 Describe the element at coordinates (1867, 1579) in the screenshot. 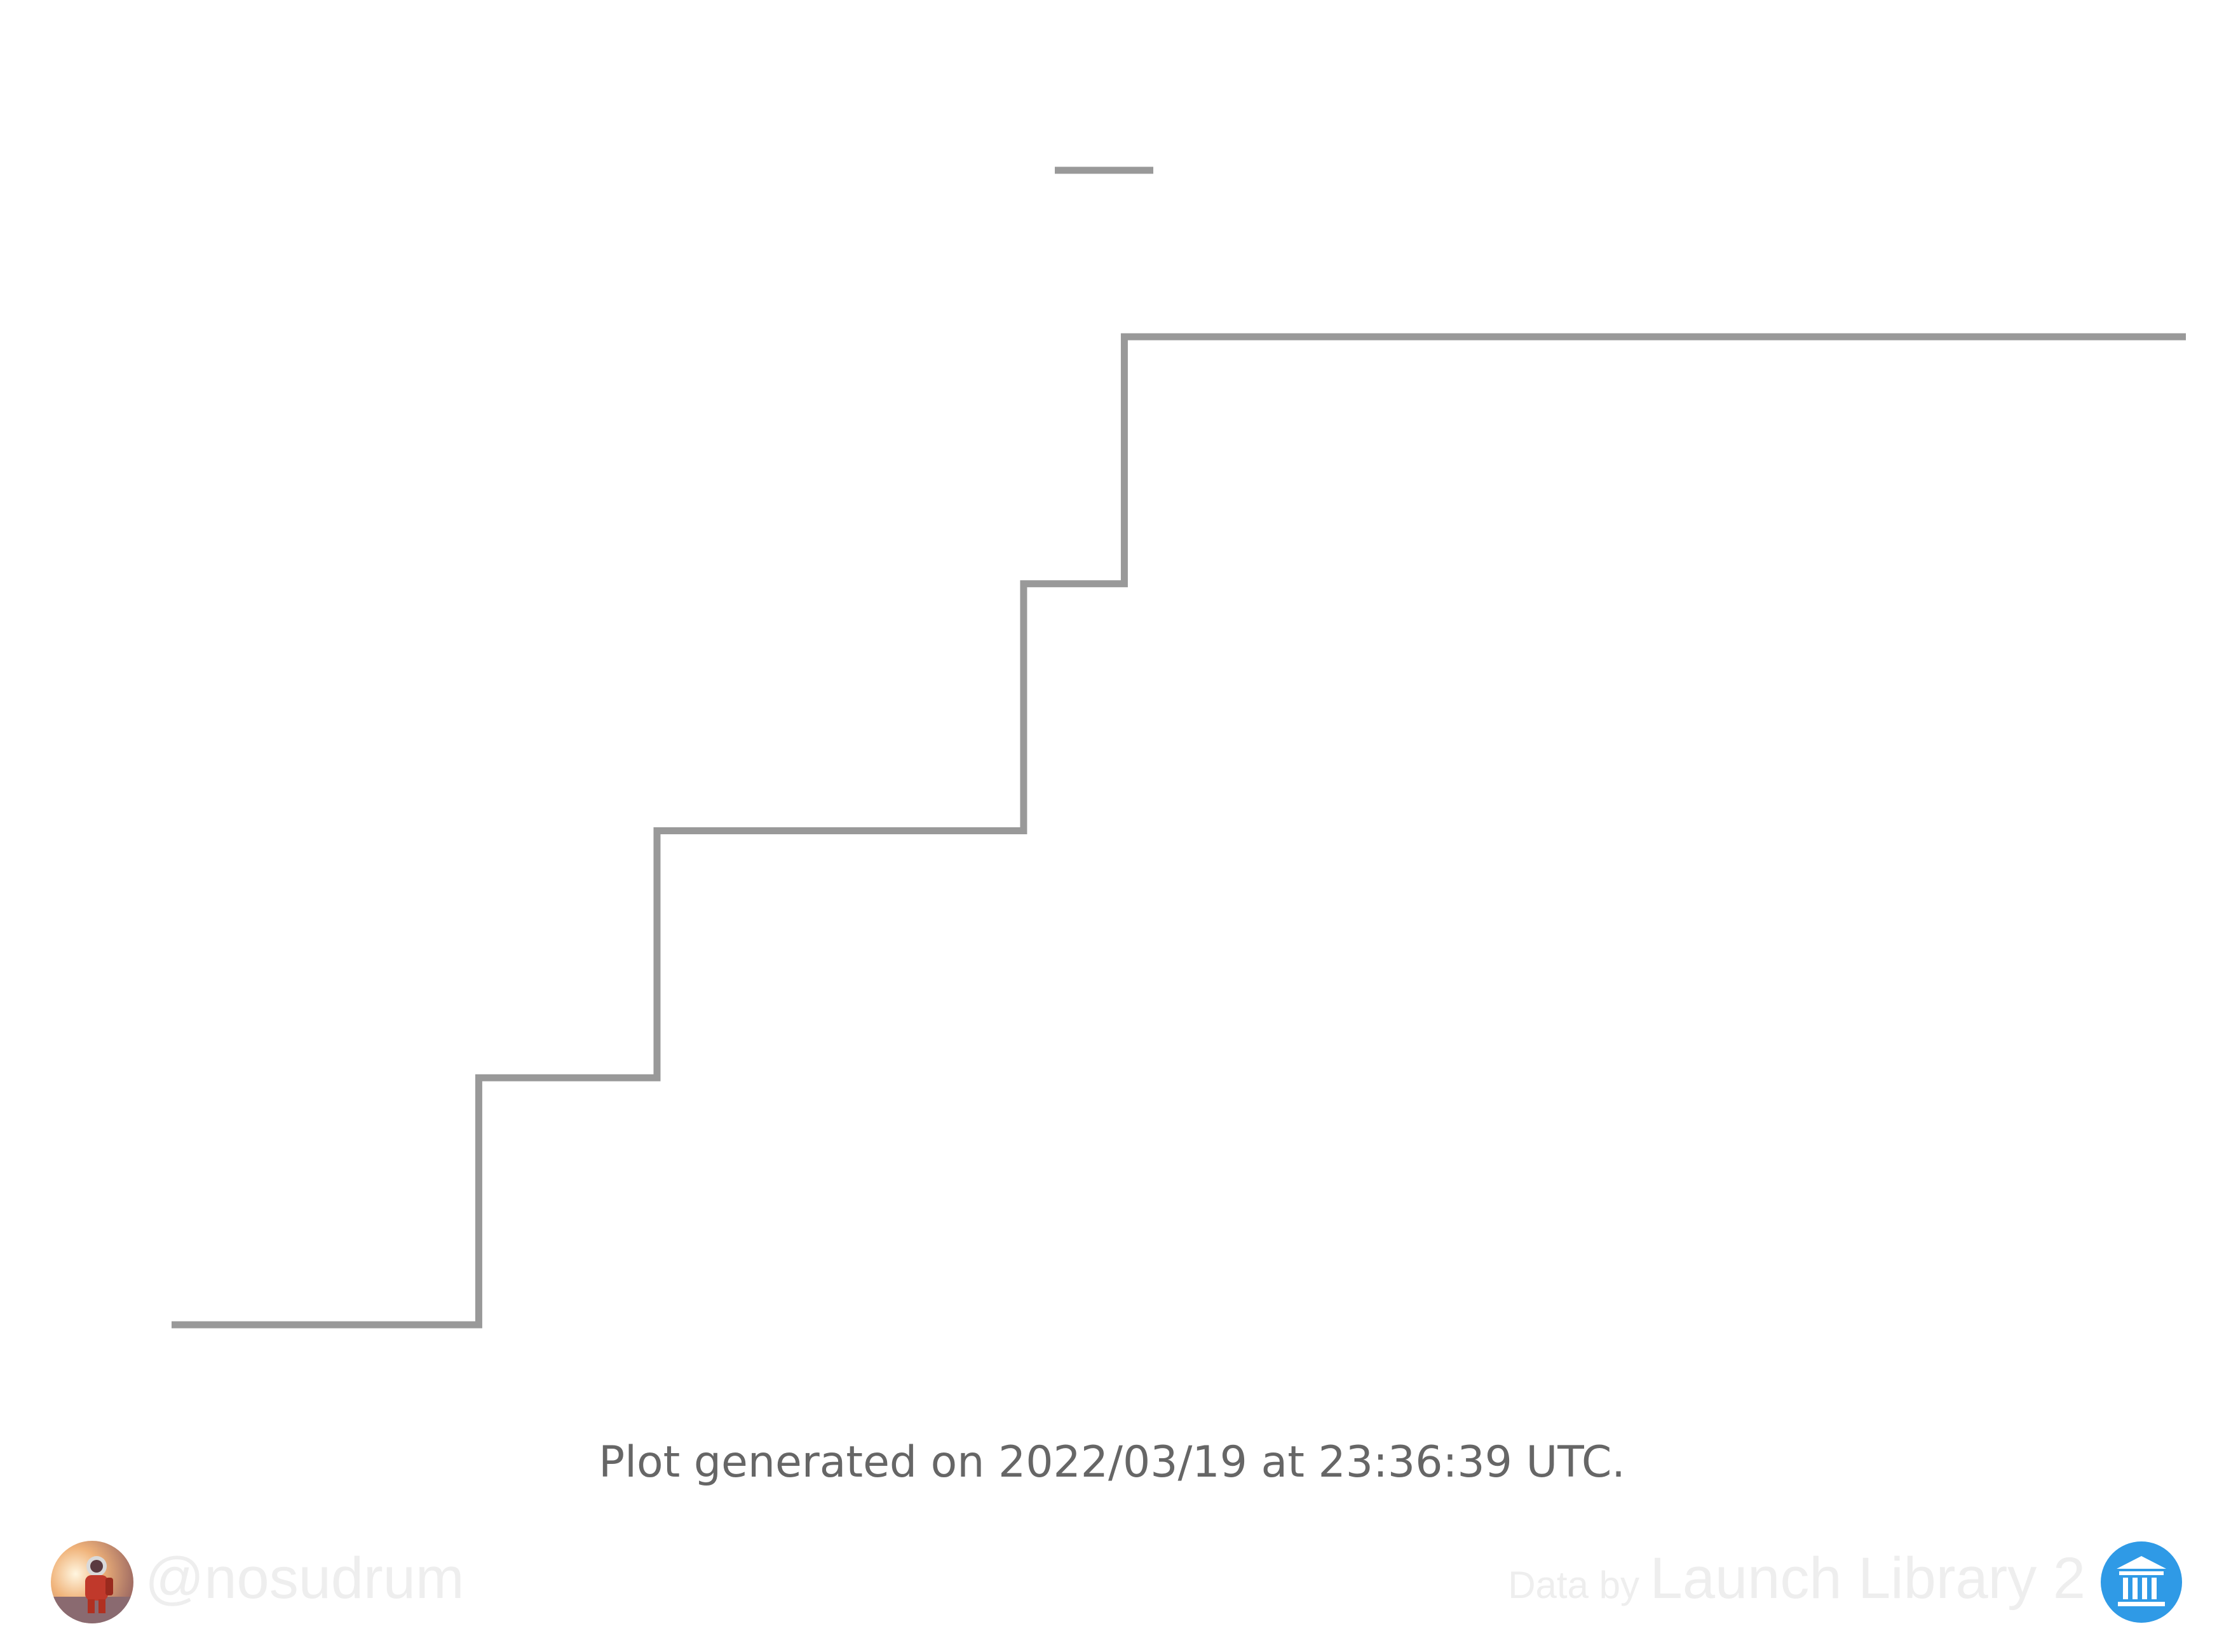

I see `data-credit-name: Launch Library 2` at that location.